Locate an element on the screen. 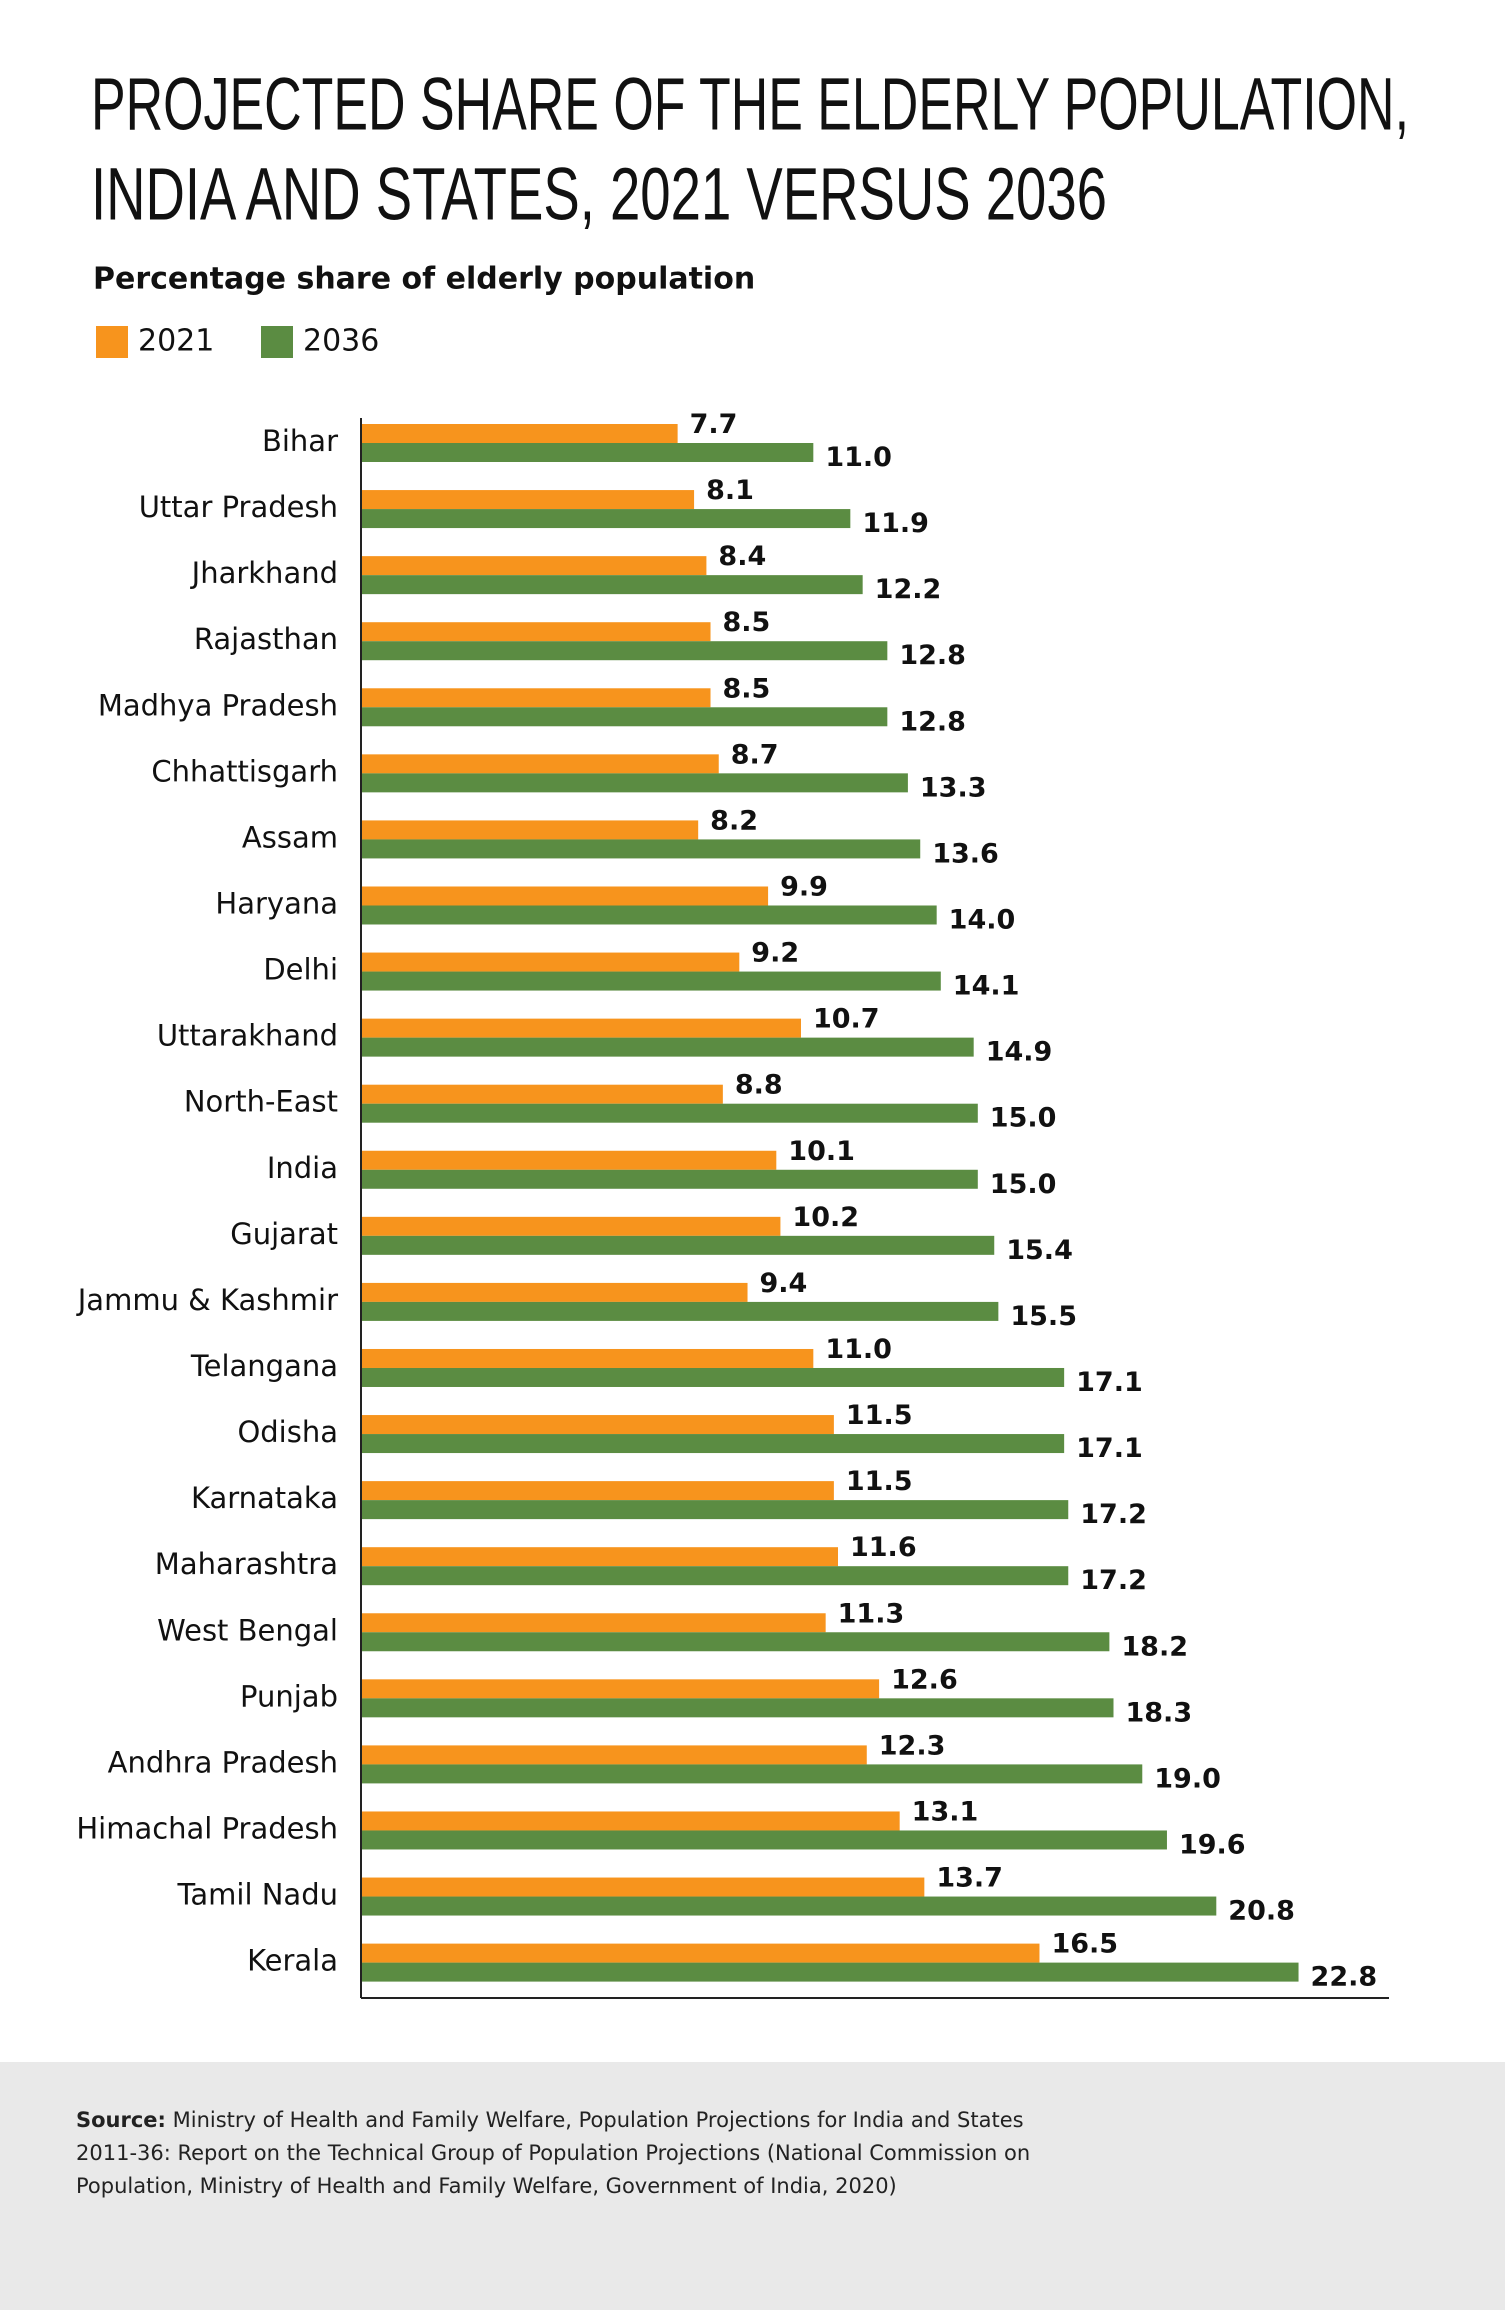 This screenshot has height=2310, width=1505. y-tick-label: Telangana is located at coordinates (264, 1366).